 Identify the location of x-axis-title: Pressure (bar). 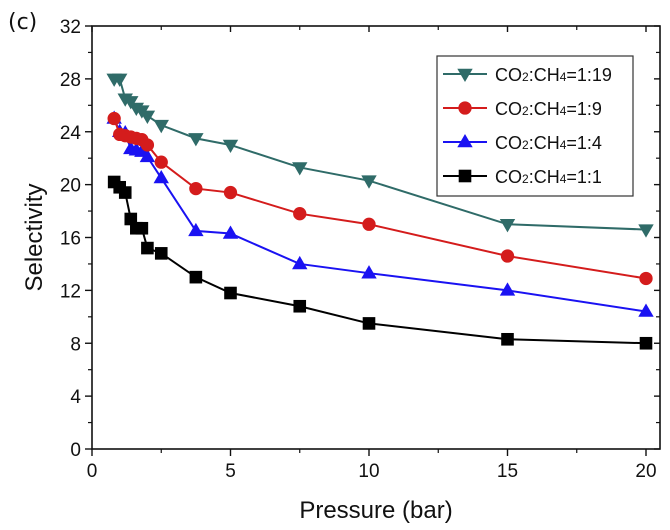
(375, 510).